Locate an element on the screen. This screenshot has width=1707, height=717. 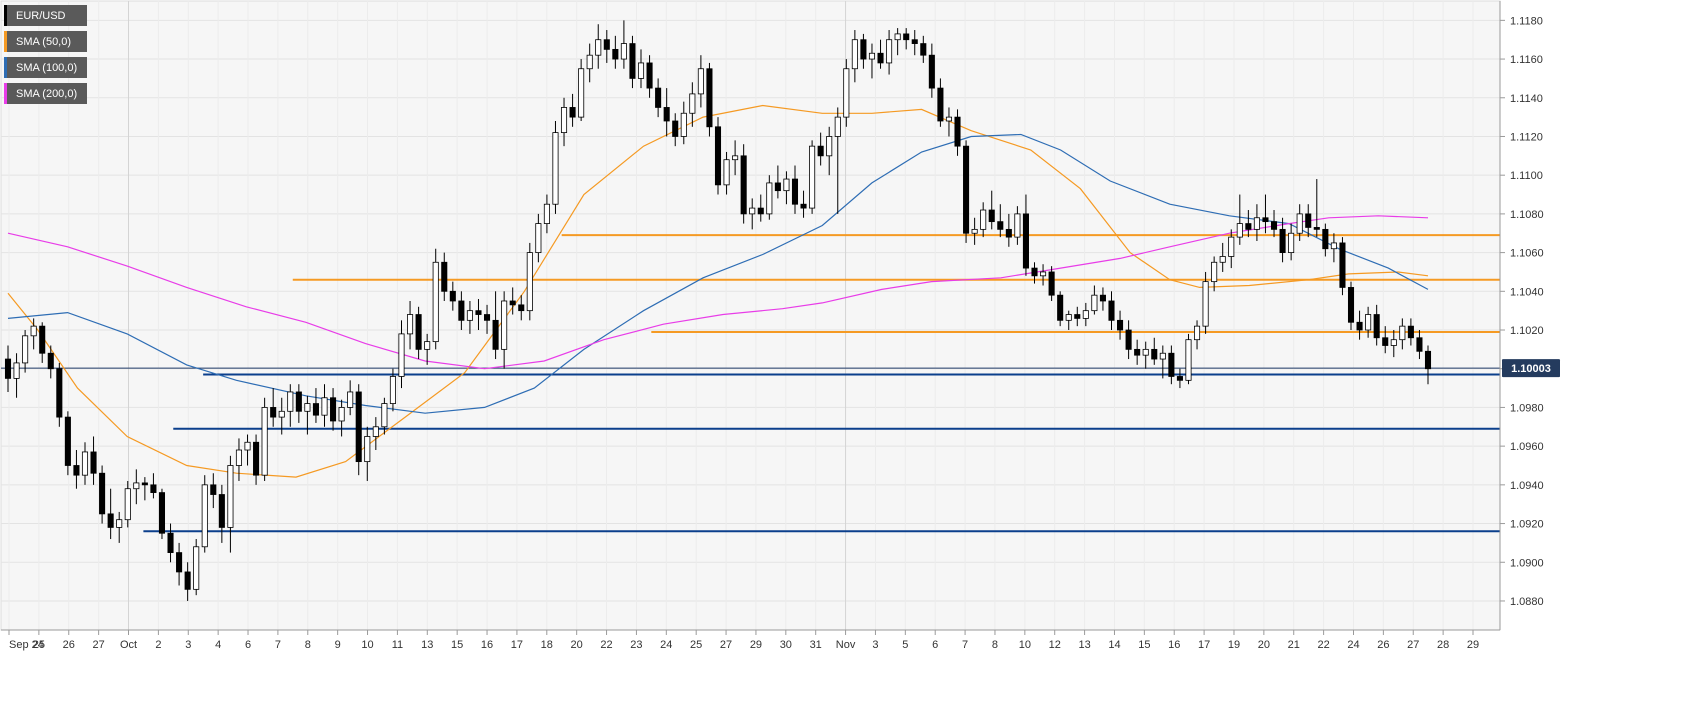
y-tick-label: 1.1080 is located at coordinates (1527, 215).